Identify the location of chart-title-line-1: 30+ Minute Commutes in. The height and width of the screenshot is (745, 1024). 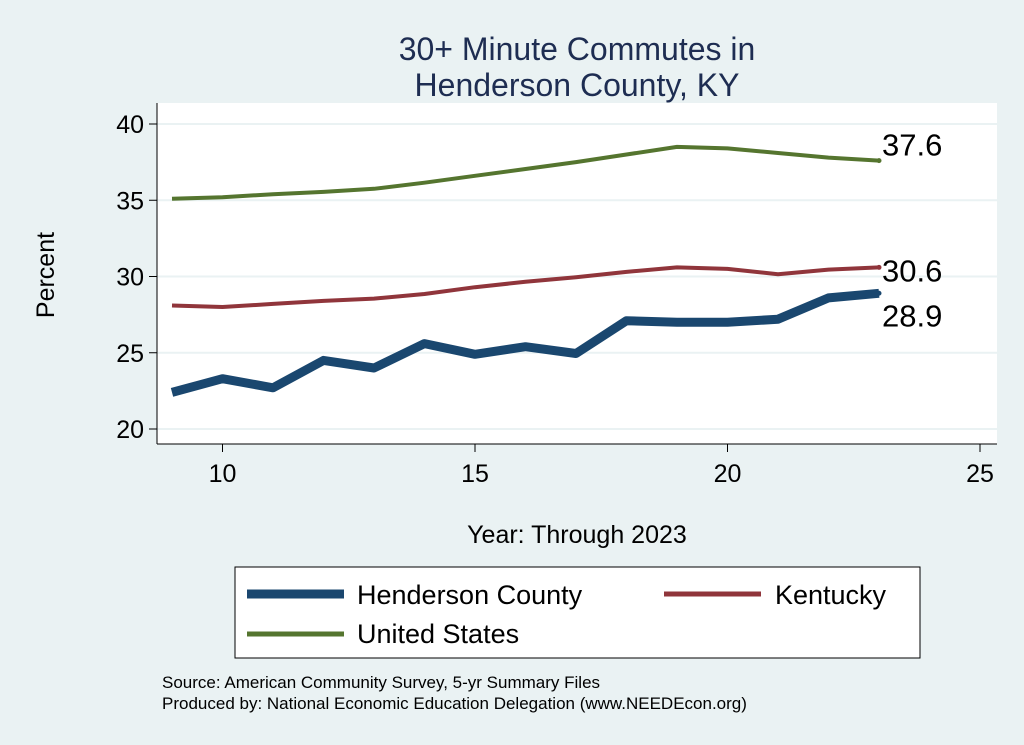
(577, 49).